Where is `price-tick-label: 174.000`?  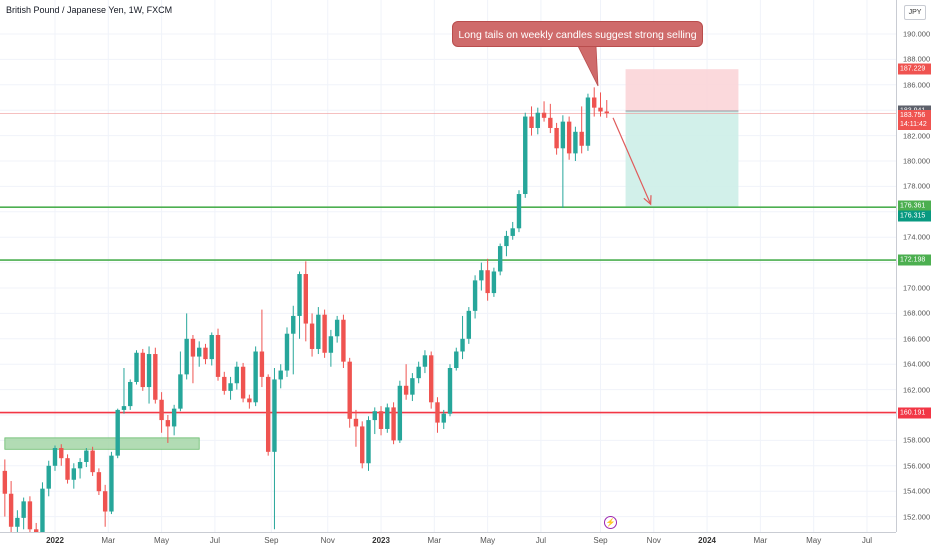
price-tick-label: 174.000 is located at coordinates (917, 237).